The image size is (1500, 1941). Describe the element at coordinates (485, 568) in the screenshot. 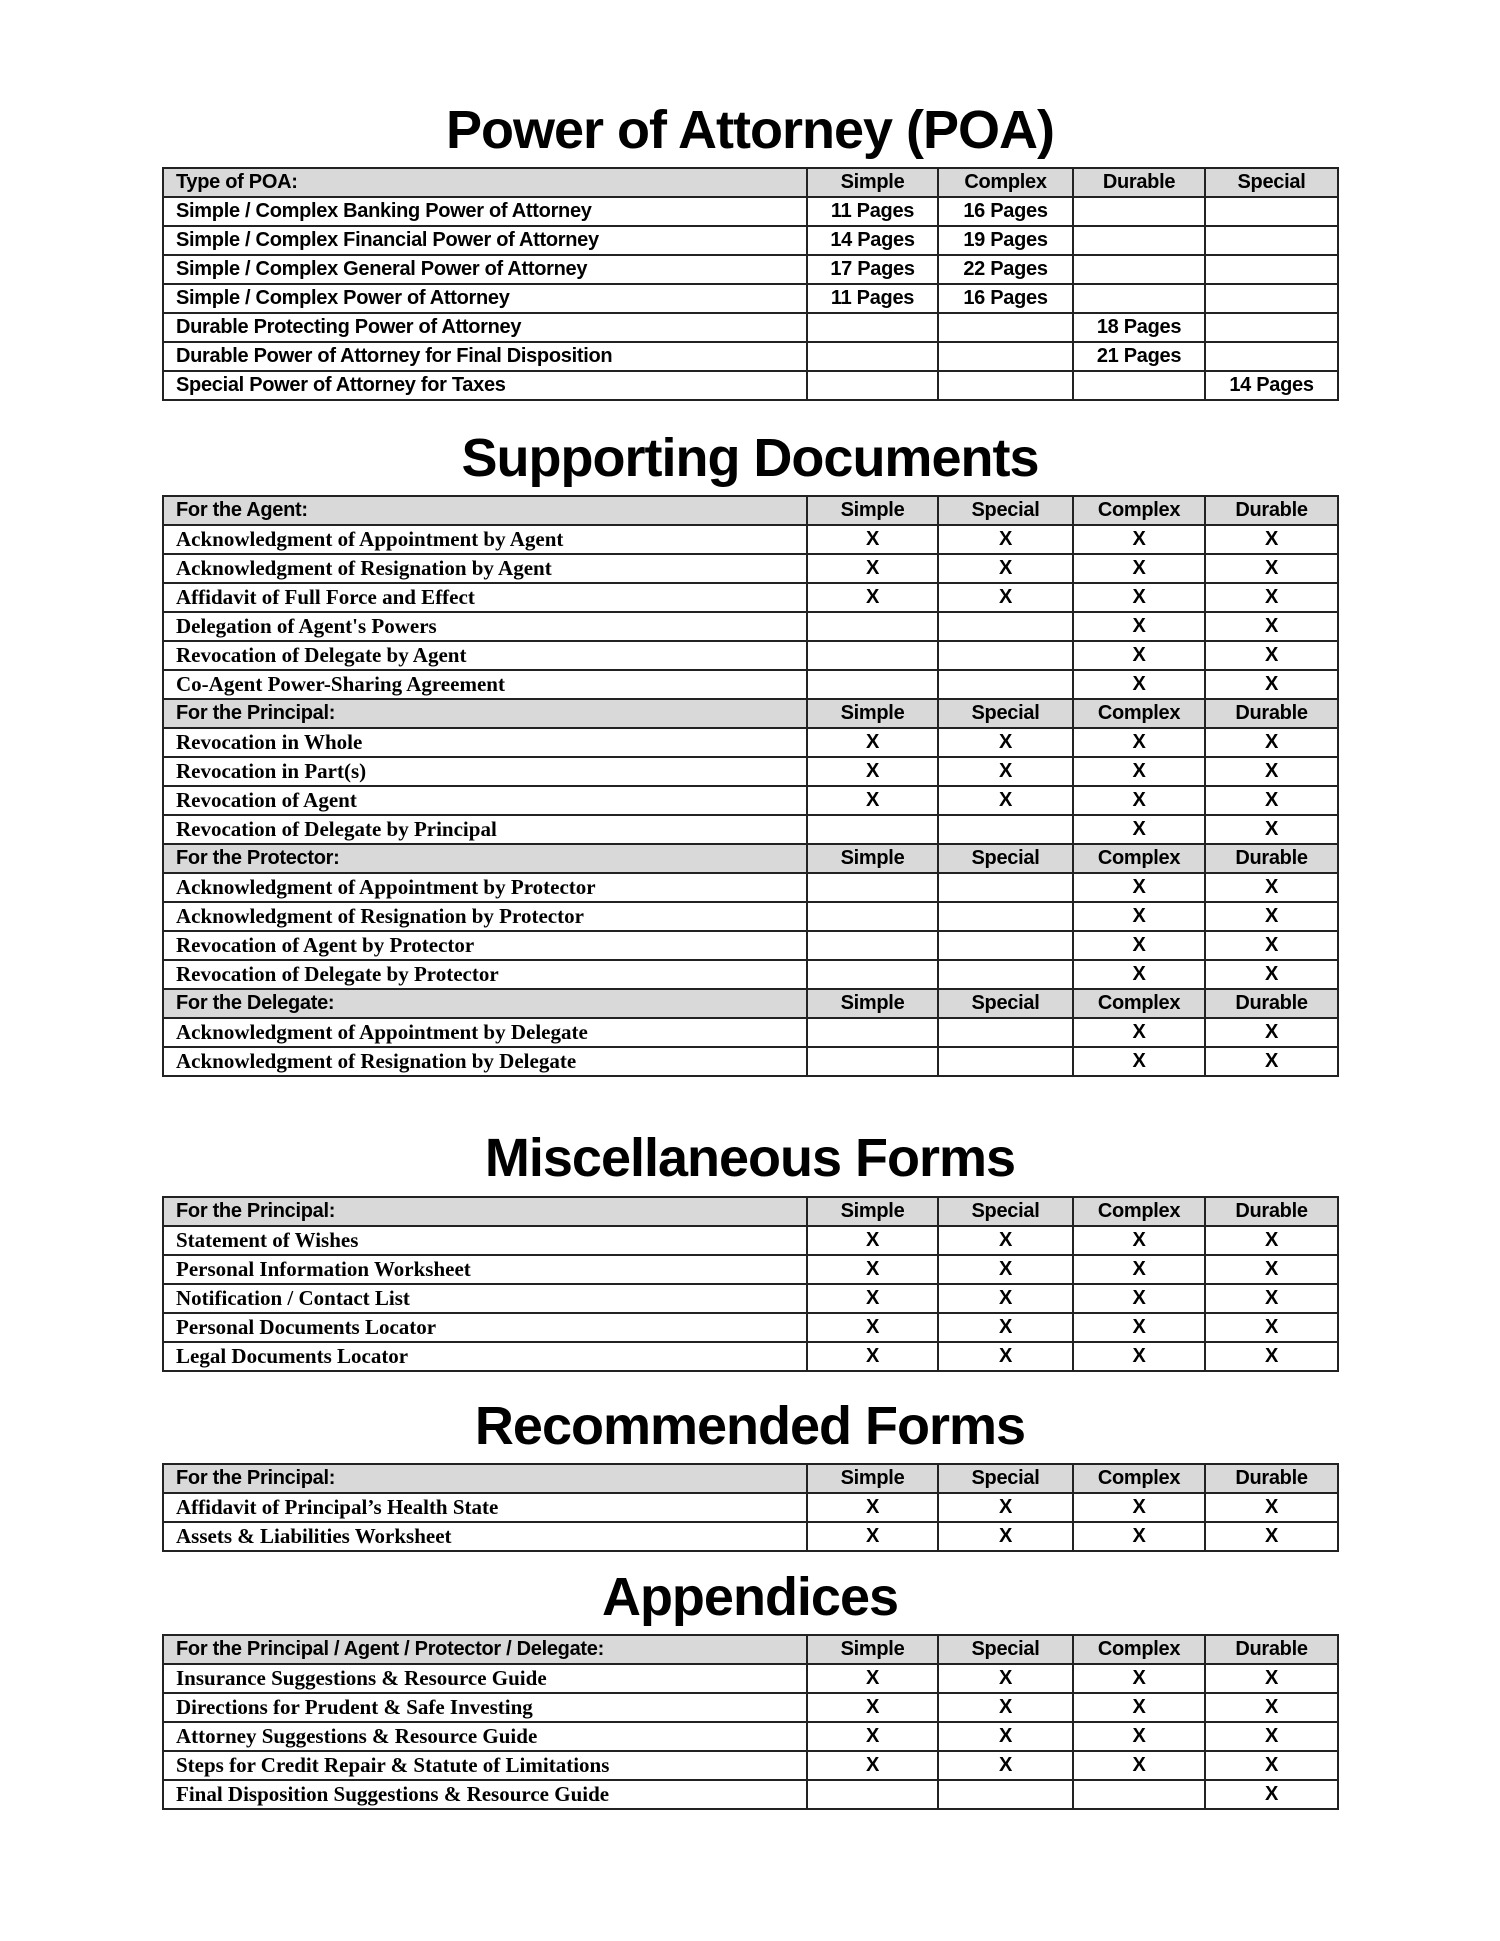

I see `document-name: Acknowledgment of Resignation by Agent` at that location.